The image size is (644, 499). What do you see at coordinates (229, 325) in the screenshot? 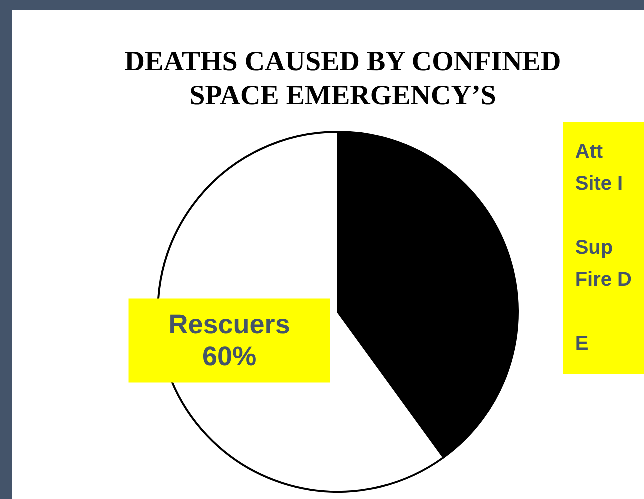
I see `slice-label: Rescuers` at bounding box center [229, 325].